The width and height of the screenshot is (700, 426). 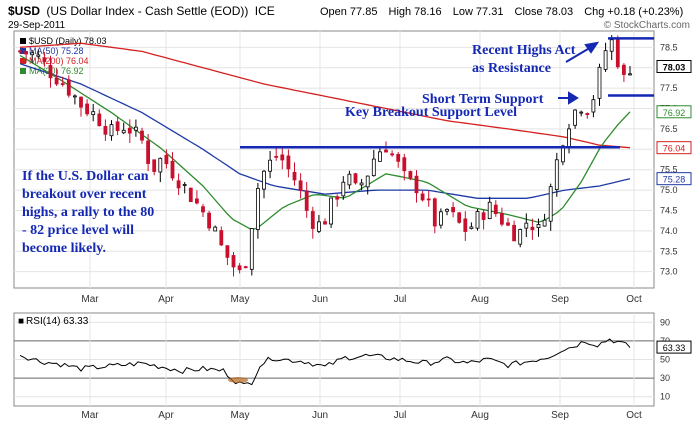 What do you see at coordinates (64, 248) in the screenshot?
I see `annotation-note-line5: become likely.` at bounding box center [64, 248].